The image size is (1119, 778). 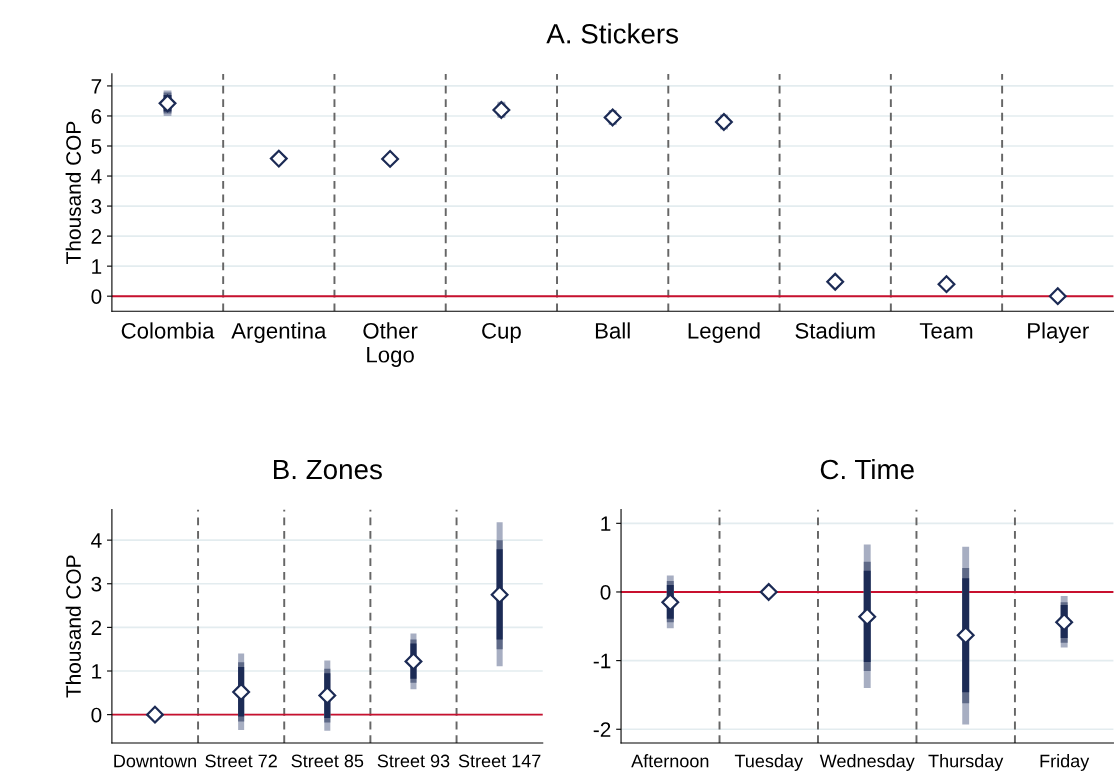 I want to click on chart-title: C. Time, so click(x=867, y=469).